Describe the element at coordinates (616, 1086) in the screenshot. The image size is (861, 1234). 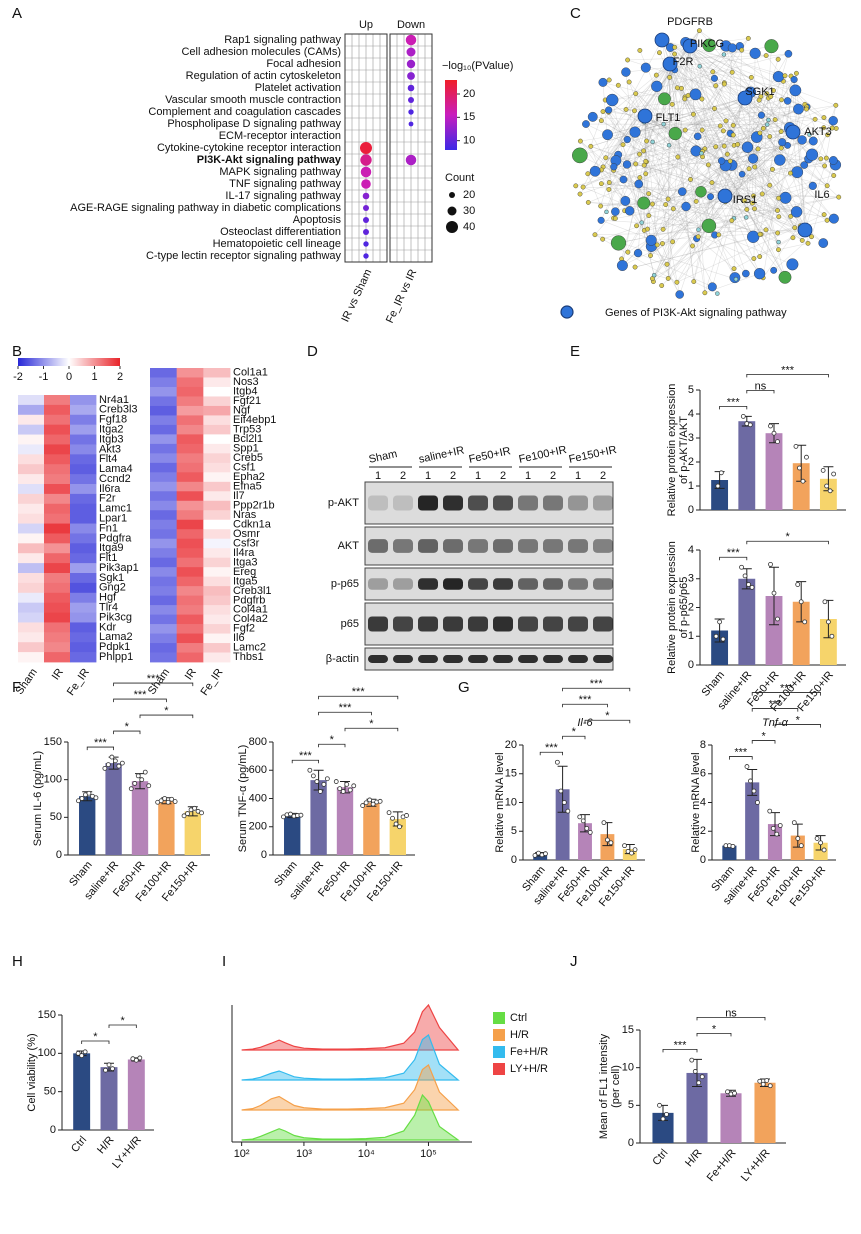
I see `y-axis-label: (per cell)` at that location.